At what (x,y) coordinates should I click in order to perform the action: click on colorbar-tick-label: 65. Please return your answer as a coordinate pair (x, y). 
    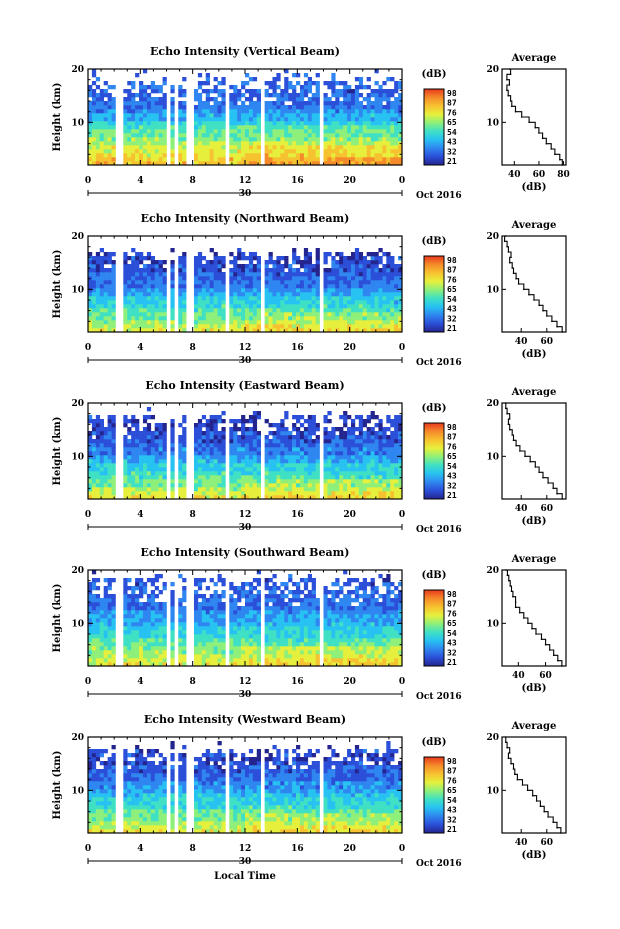
    Looking at the image, I should click on (452, 122).